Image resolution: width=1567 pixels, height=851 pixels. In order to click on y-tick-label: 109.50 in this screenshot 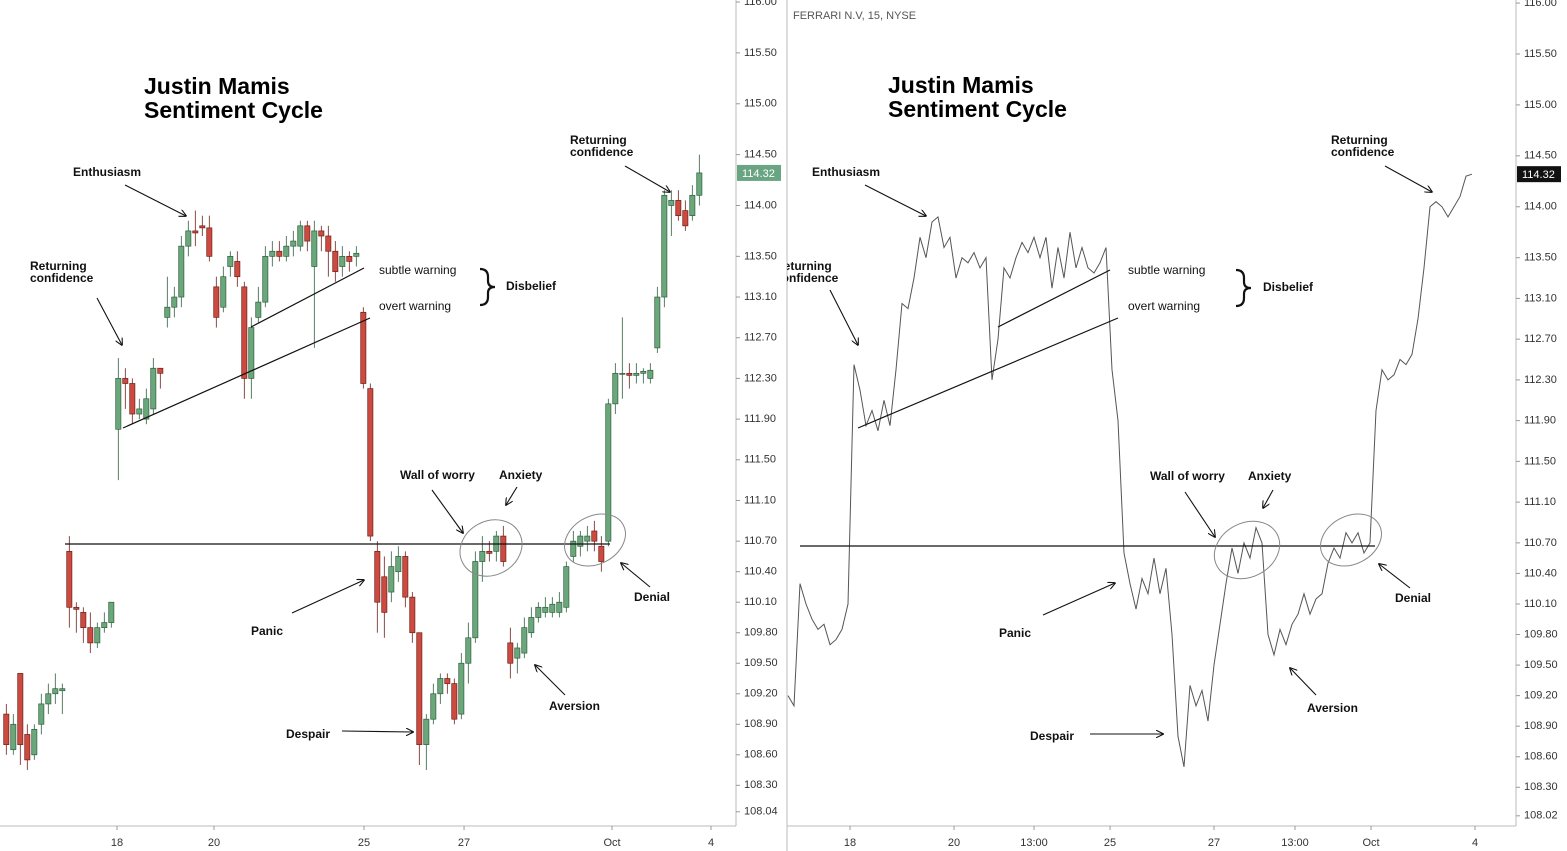, I will do `click(1541, 665)`.